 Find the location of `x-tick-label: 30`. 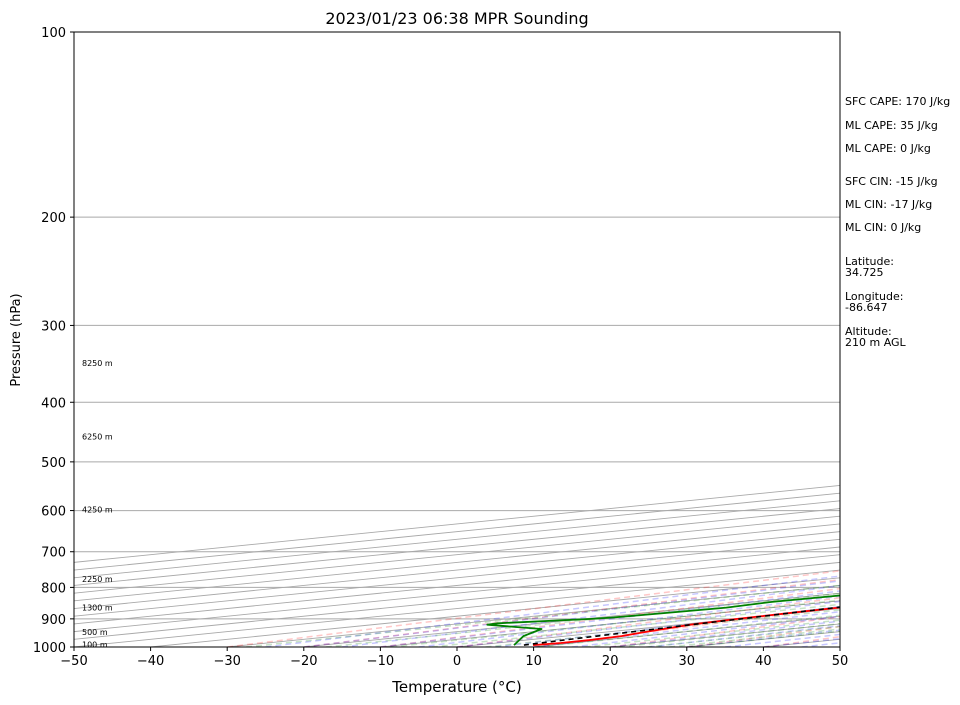

x-tick-label: 30 is located at coordinates (687, 661).